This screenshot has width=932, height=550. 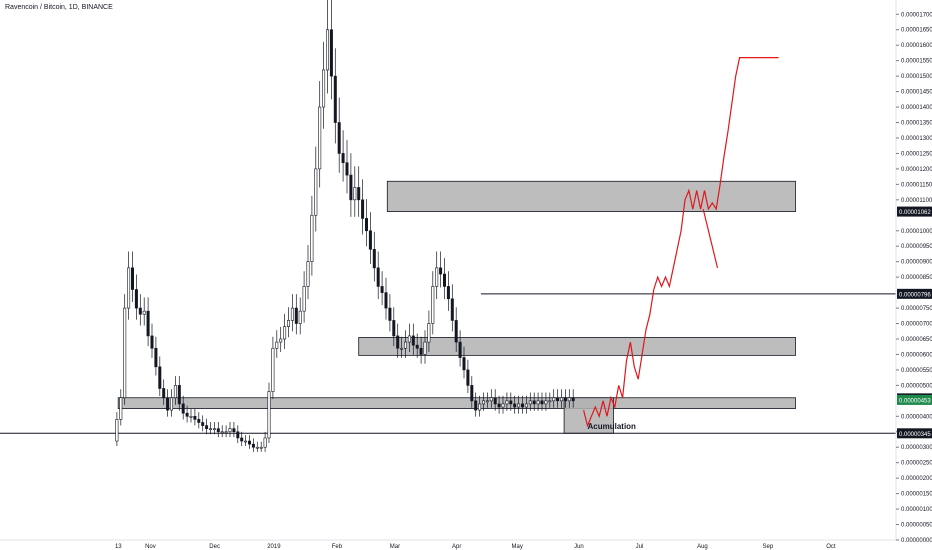 What do you see at coordinates (768, 547) in the screenshot?
I see `x-tick-label: Sep` at bounding box center [768, 547].